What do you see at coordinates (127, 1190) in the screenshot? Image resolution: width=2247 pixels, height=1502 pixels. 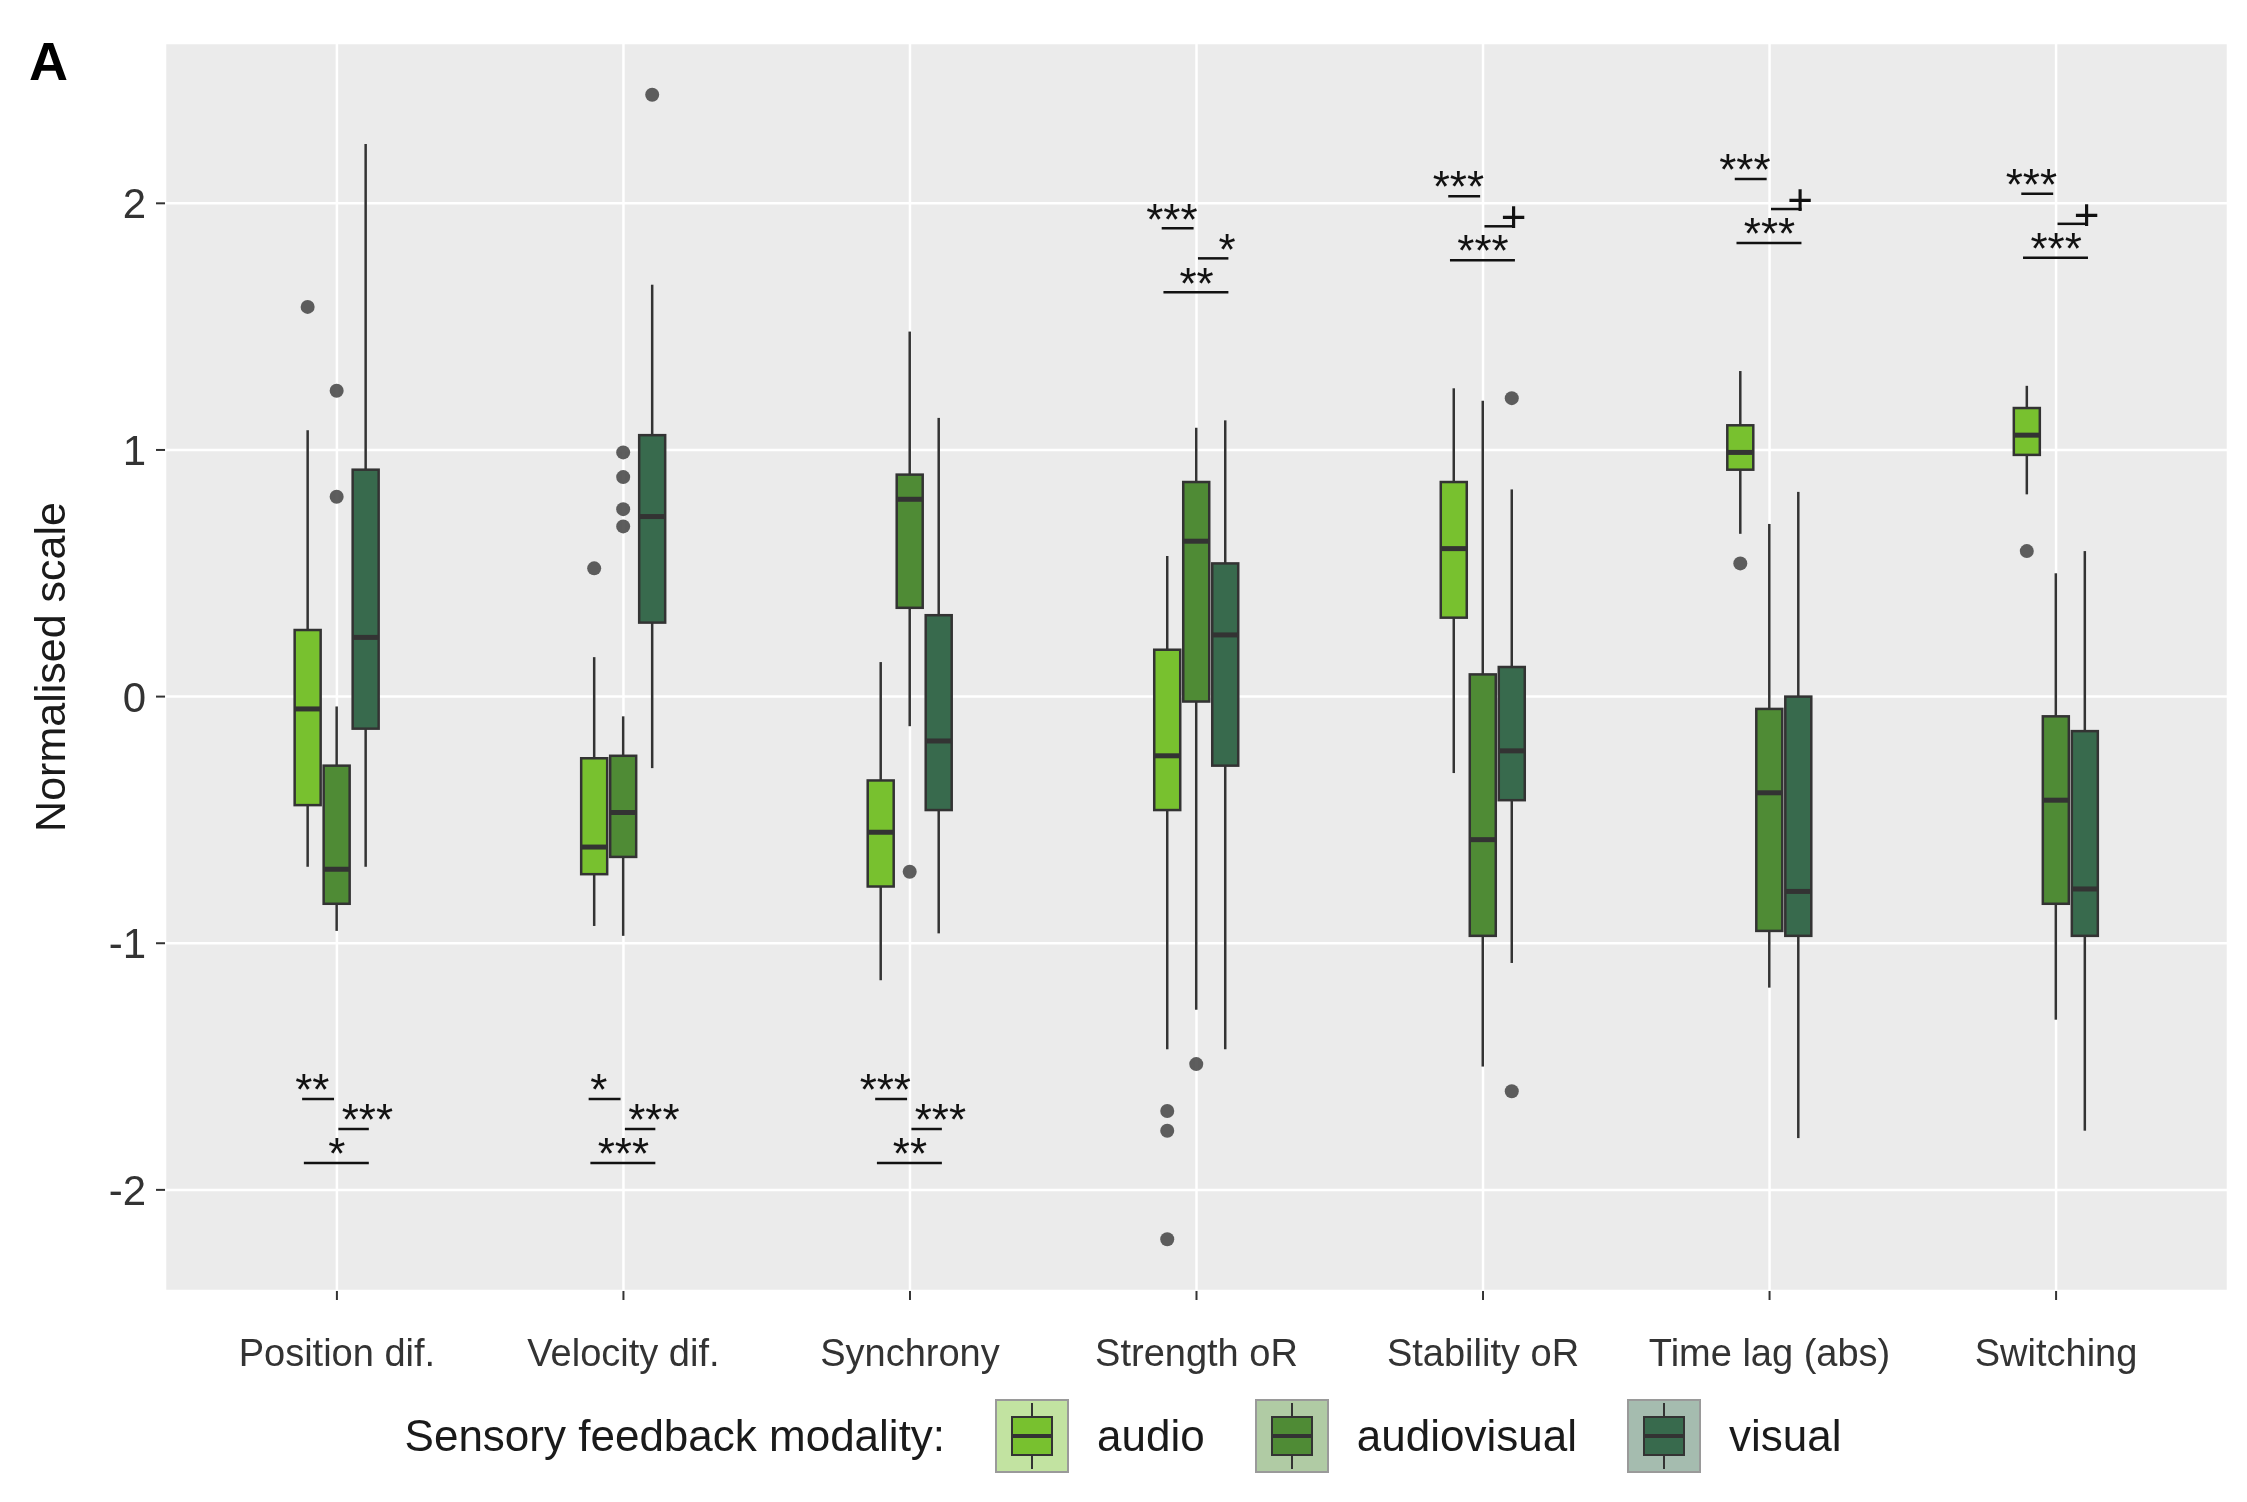 I see `y-tick-label: -2` at bounding box center [127, 1190].